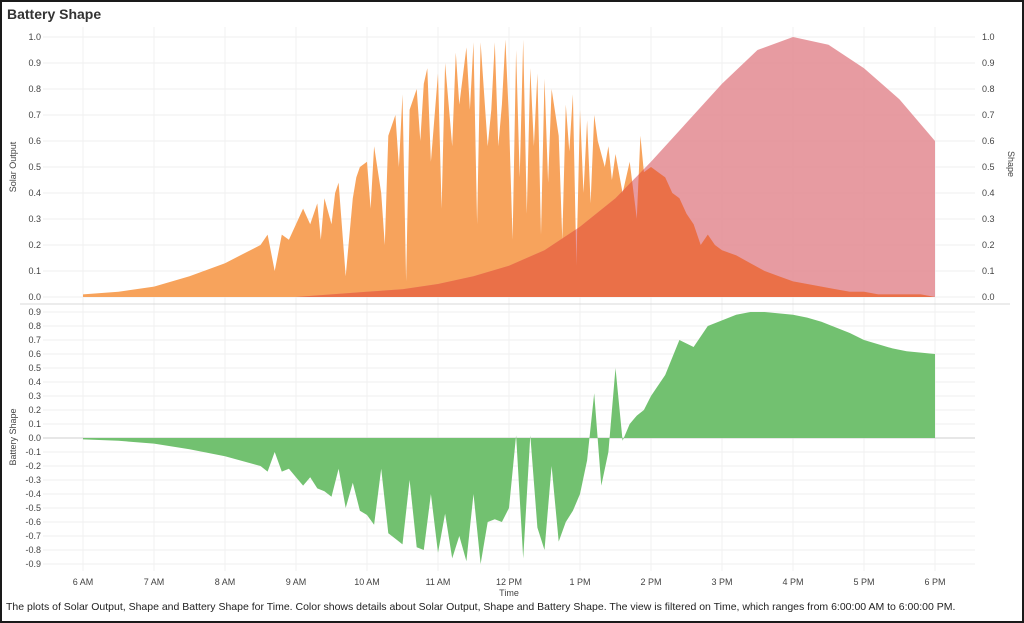 The image size is (1024, 623). Describe the element at coordinates (438, 582) in the screenshot. I see `x-tick-label: 11 AM` at that location.